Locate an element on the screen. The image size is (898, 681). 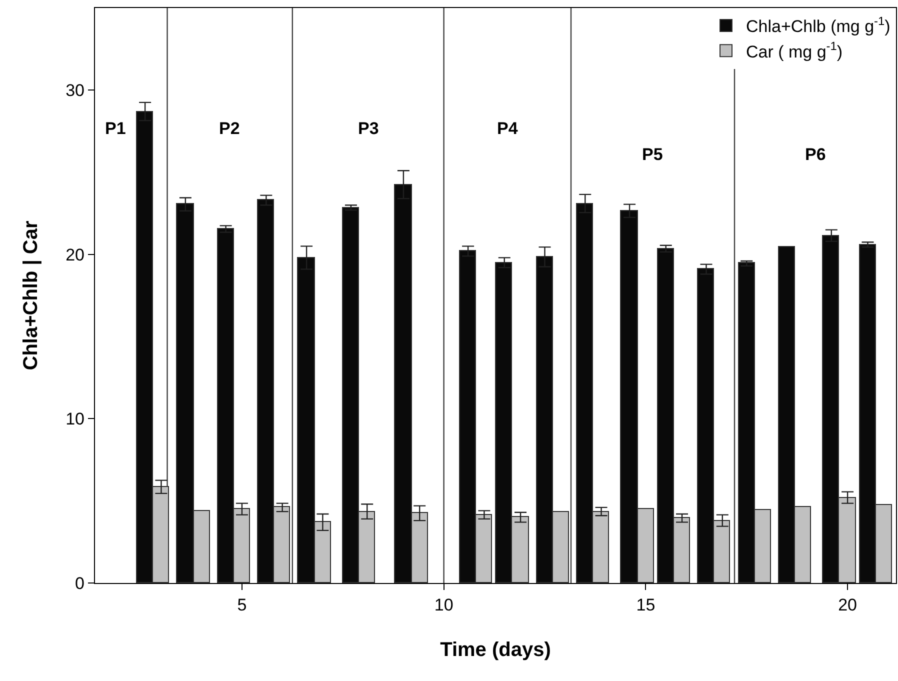
x-tick-label: 5 is located at coordinates (242, 605).